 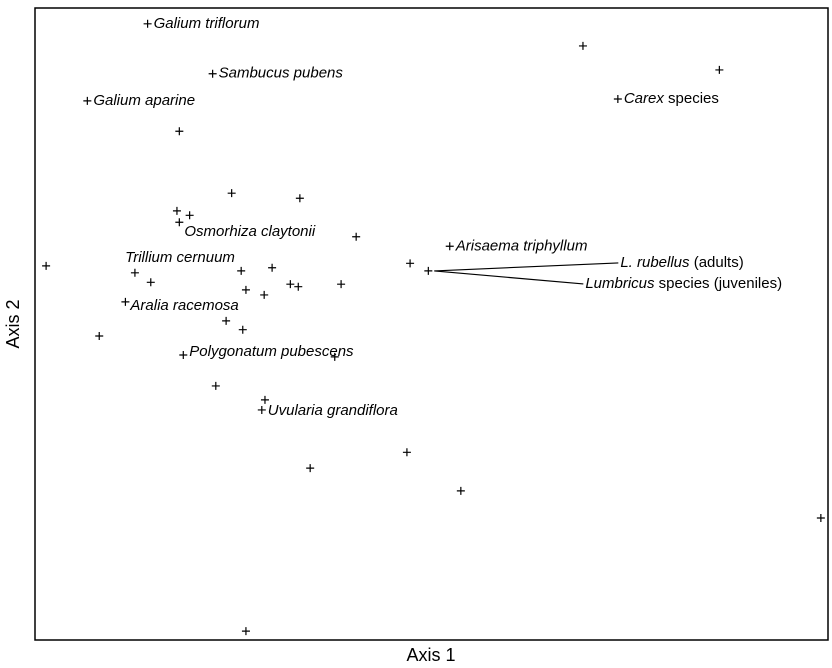 I want to click on point-label: Sambucus pubens, so click(x=281, y=73).